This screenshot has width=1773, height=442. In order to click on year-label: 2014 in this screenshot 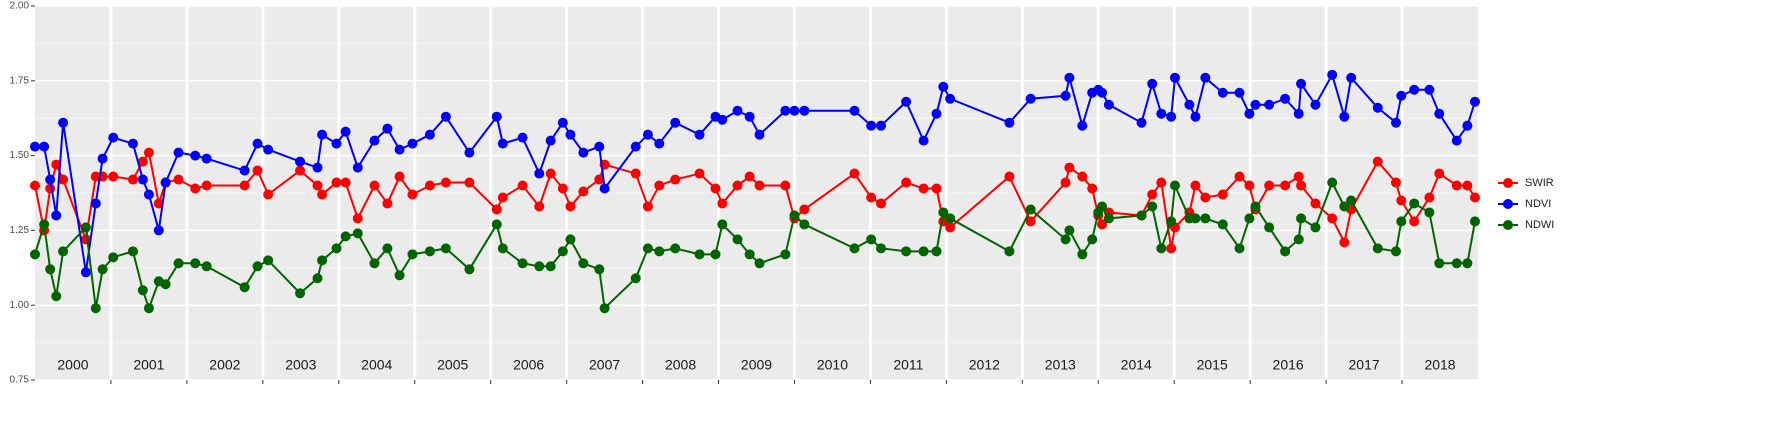, I will do `click(1136, 365)`.